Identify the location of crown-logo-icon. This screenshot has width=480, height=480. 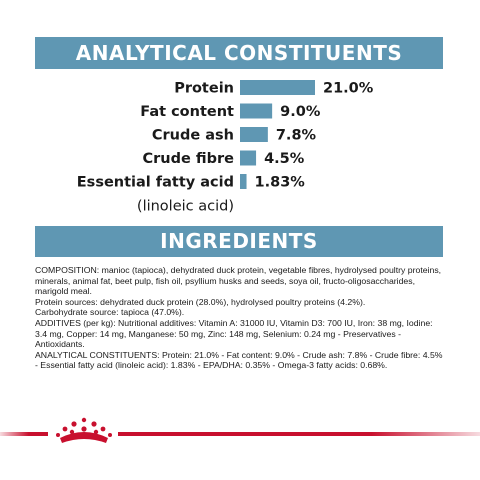
(84, 430).